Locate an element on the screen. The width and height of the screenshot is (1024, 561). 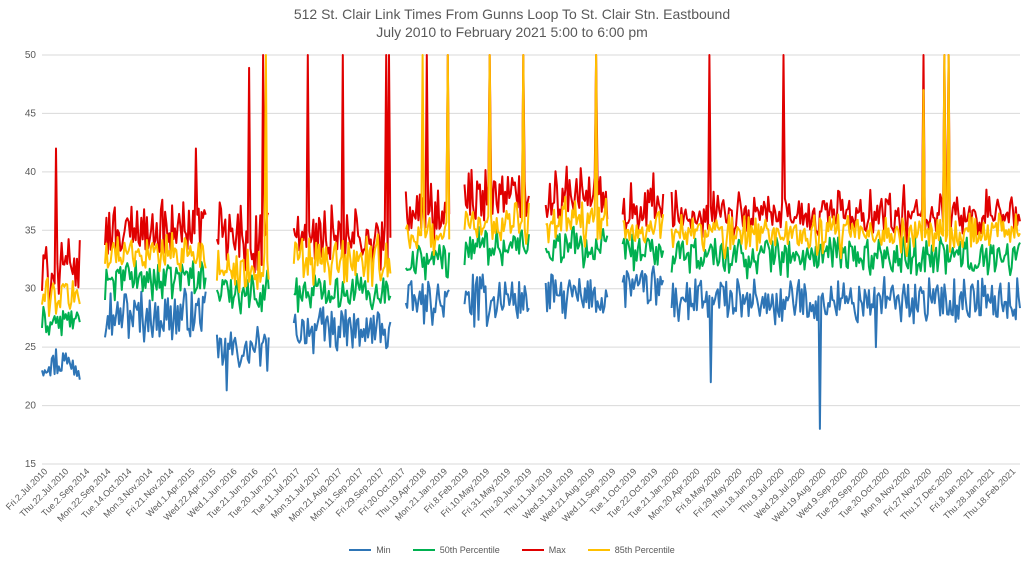
y-tick-label: 20 is located at coordinates (31, 406).